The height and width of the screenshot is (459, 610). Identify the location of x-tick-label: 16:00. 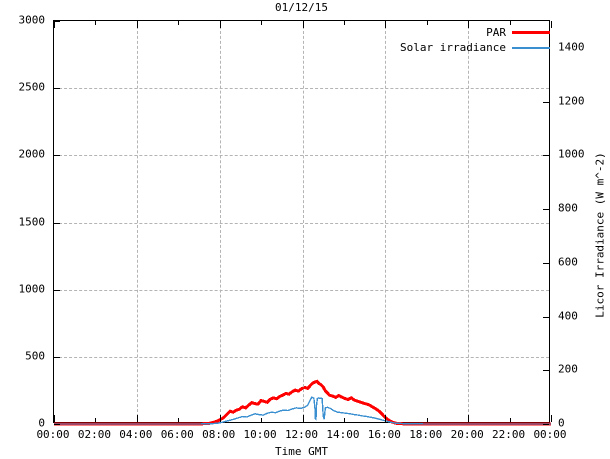
(384, 434).